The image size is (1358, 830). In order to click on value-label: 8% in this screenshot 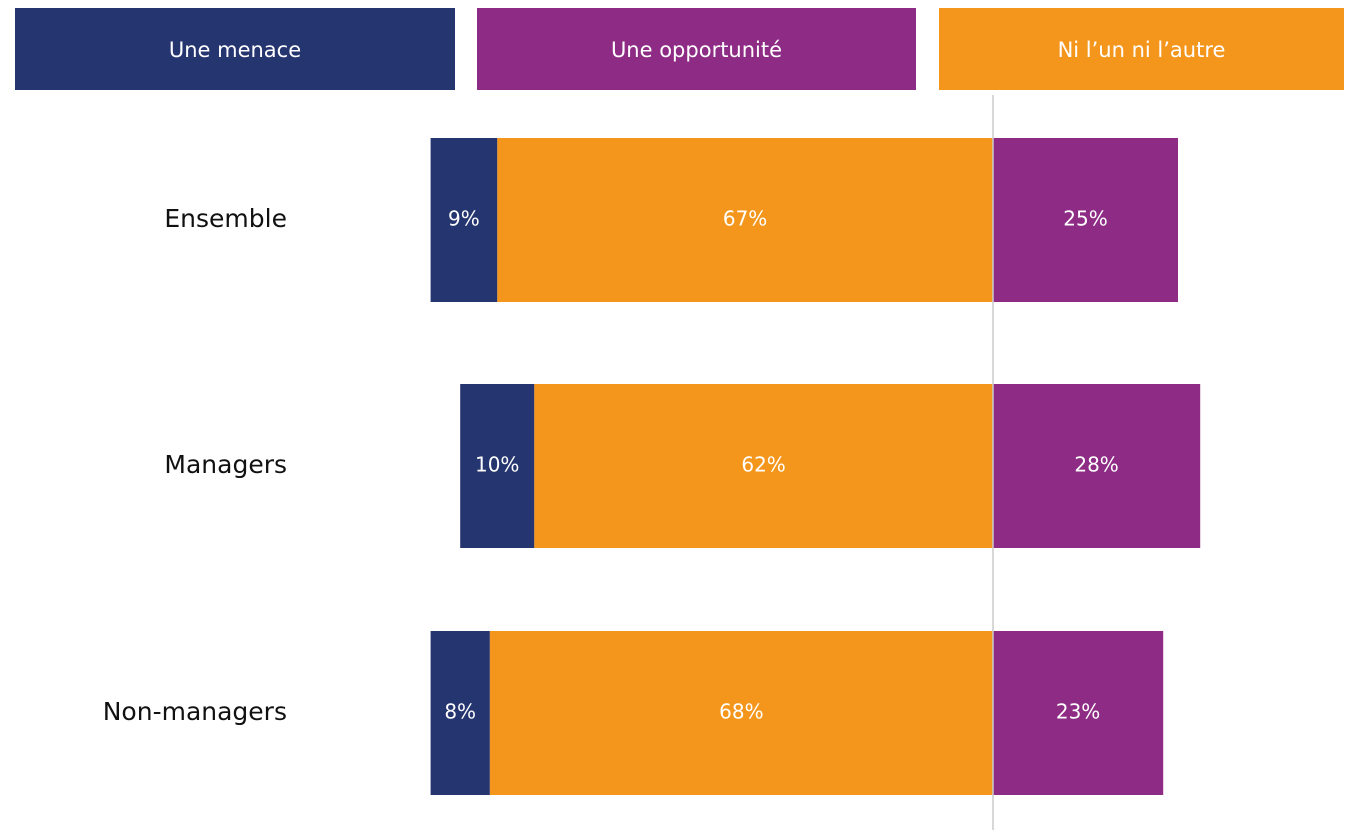, I will do `click(460, 712)`.